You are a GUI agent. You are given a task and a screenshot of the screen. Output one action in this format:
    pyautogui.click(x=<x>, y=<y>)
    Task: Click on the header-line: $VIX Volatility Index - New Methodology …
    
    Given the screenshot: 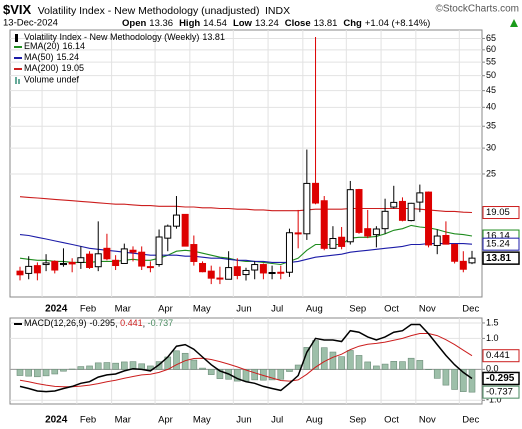 What is the action you would take?
    pyautogui.click(x=146, y=9)
    